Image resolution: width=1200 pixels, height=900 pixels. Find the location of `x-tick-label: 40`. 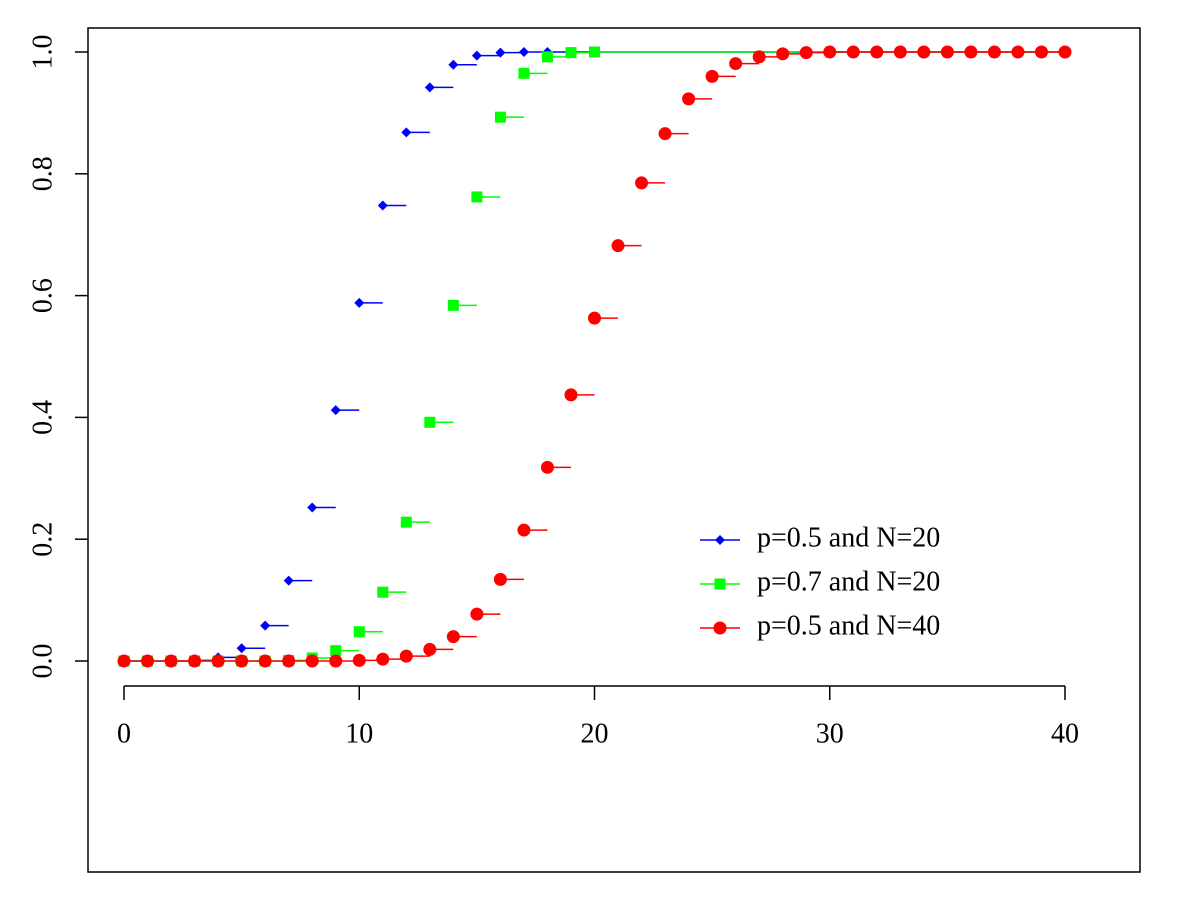

x-tick-label: 40 is located at coordinates (1065, 733).